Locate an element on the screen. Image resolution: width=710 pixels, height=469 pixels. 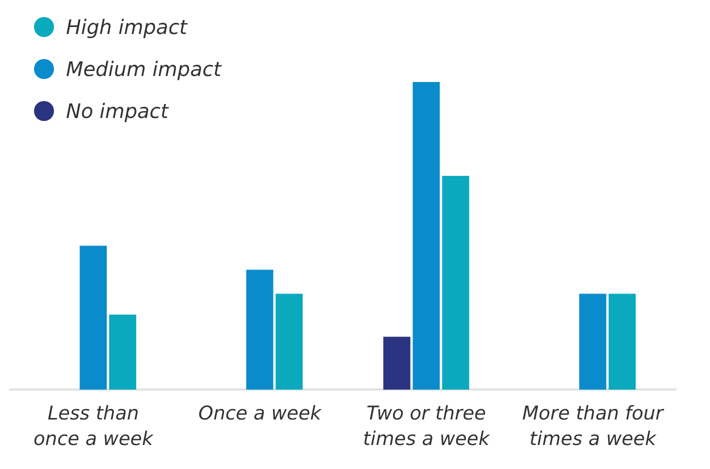
x-tick-label: Less than once a week is located at coordinates (94, 426).